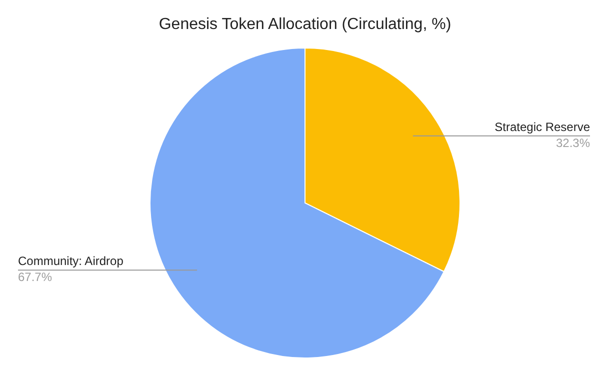 The width and height of the screenshot is (610, 377). What do you see at coordinates (573, 143) in the screenshot?
I see `data-label: 32.3%` at bounding box center [573, 143].